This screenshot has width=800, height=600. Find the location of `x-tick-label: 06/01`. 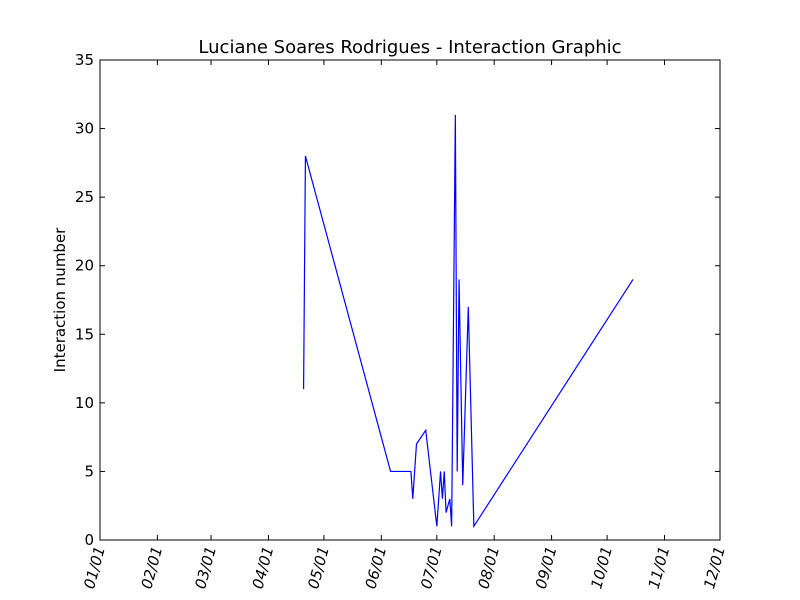

x-tick-label: 06/01 is located at coordinates (376, 567).